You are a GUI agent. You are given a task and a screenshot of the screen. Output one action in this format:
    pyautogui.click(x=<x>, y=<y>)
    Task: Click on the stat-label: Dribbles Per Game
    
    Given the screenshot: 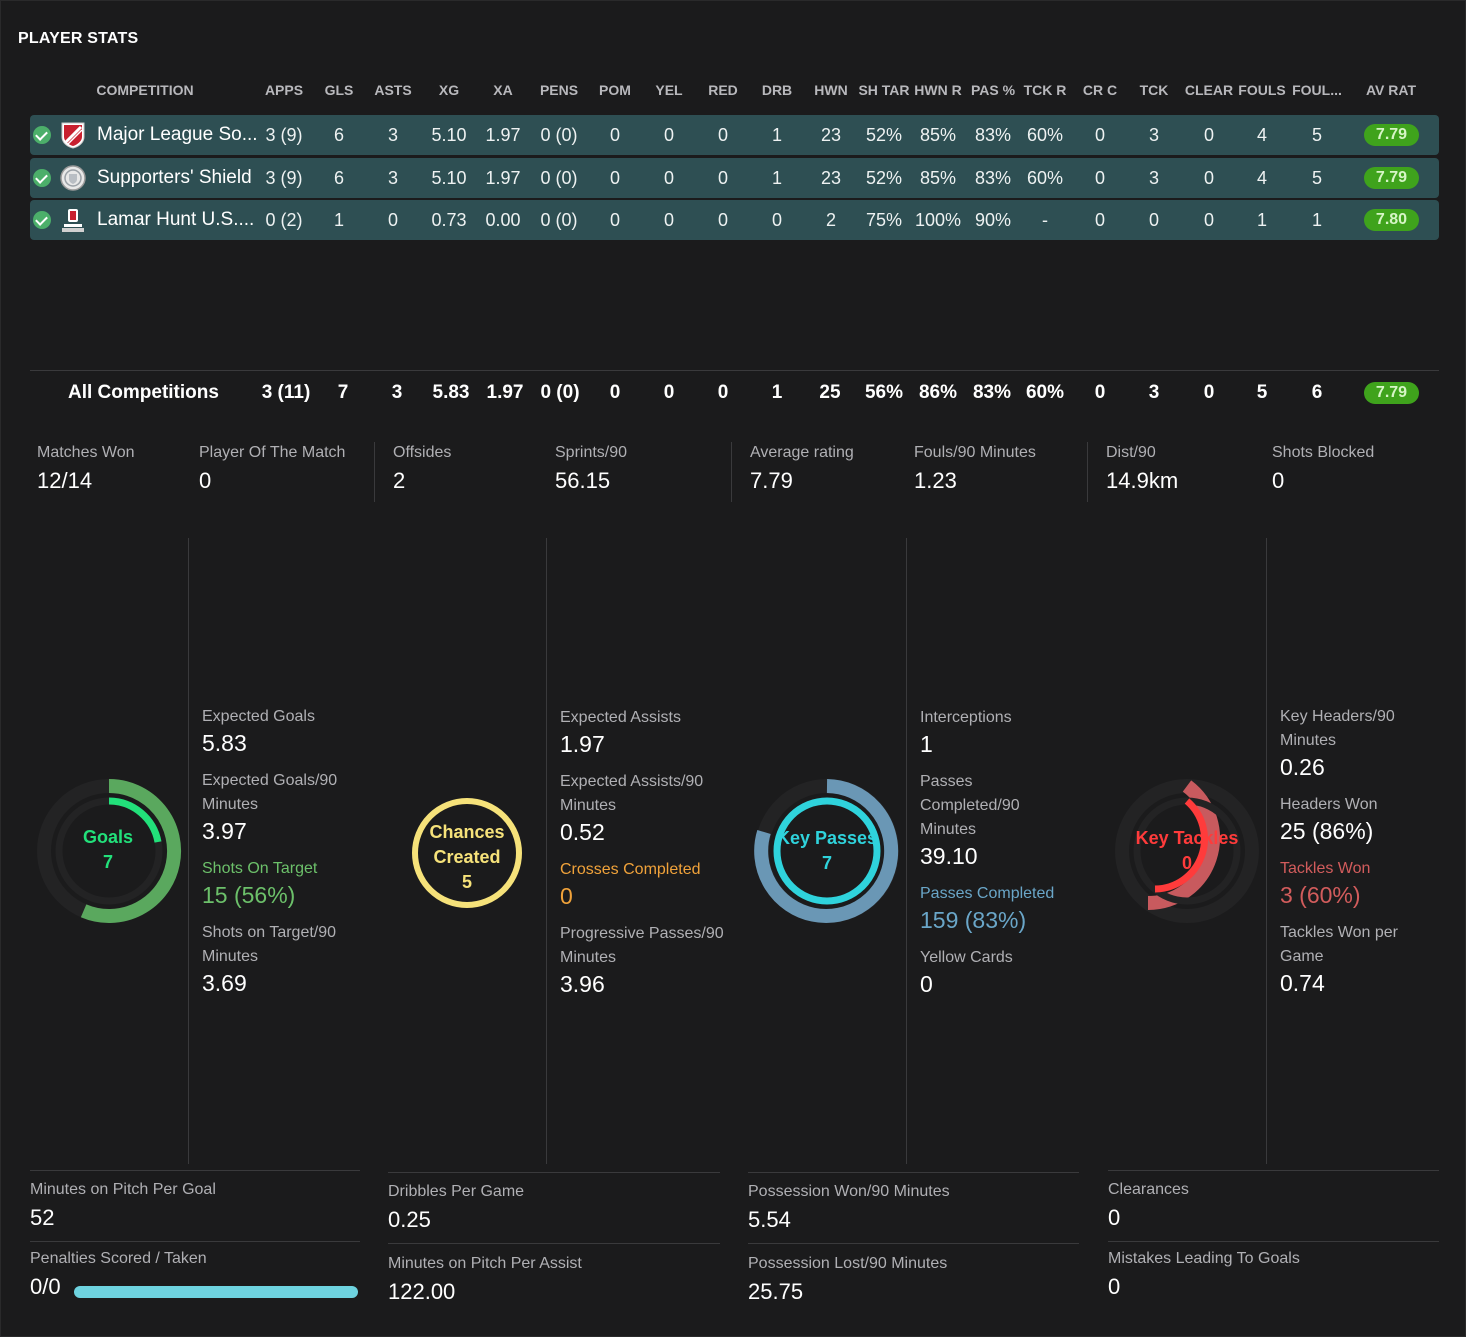 What is the action you would take?
    pyautogui.click(x=456, y=1191)
    